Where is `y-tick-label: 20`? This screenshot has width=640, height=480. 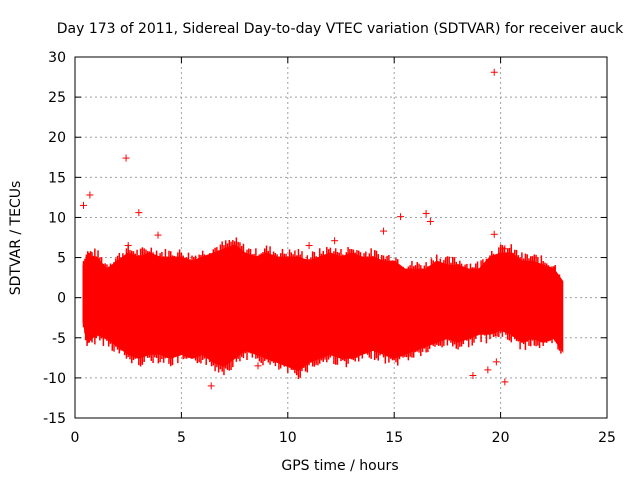
y-tick-label: 20 is located at coordinates (57, 138).